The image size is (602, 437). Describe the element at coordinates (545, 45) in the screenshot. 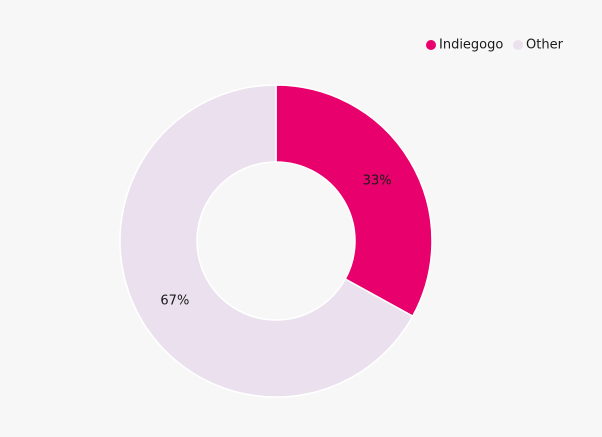

I see `legend-label: Other` at that location.